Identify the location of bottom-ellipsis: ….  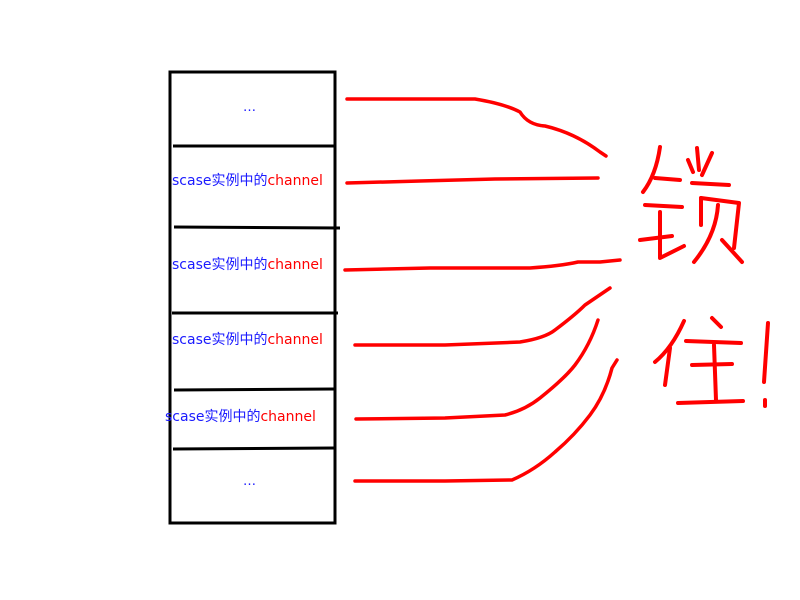
(249, 481).